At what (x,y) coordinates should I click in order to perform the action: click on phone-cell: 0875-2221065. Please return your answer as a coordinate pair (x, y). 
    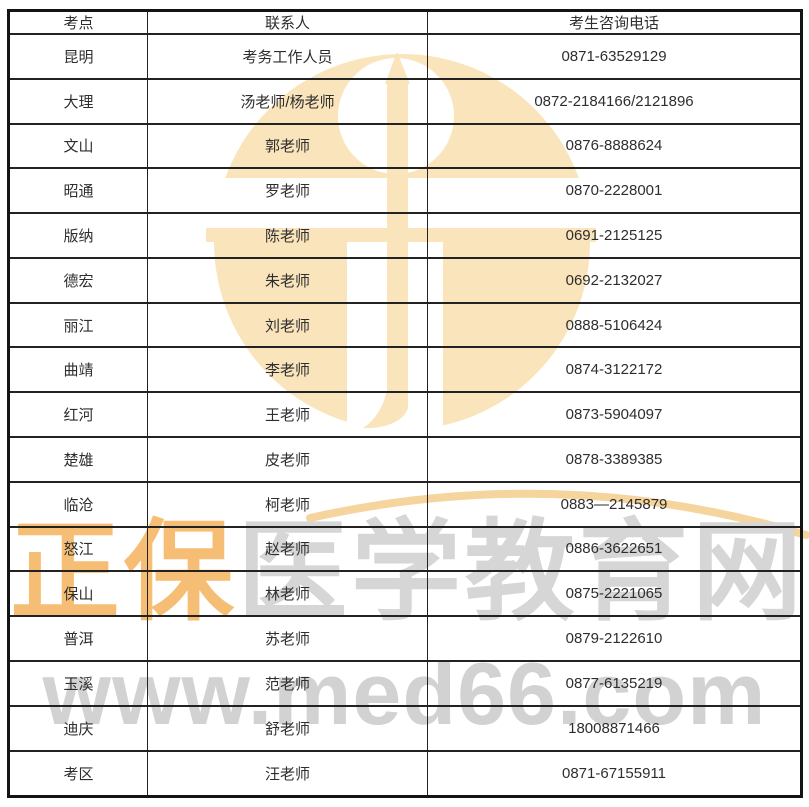
    Looking at the image, I should click on (614, 594).